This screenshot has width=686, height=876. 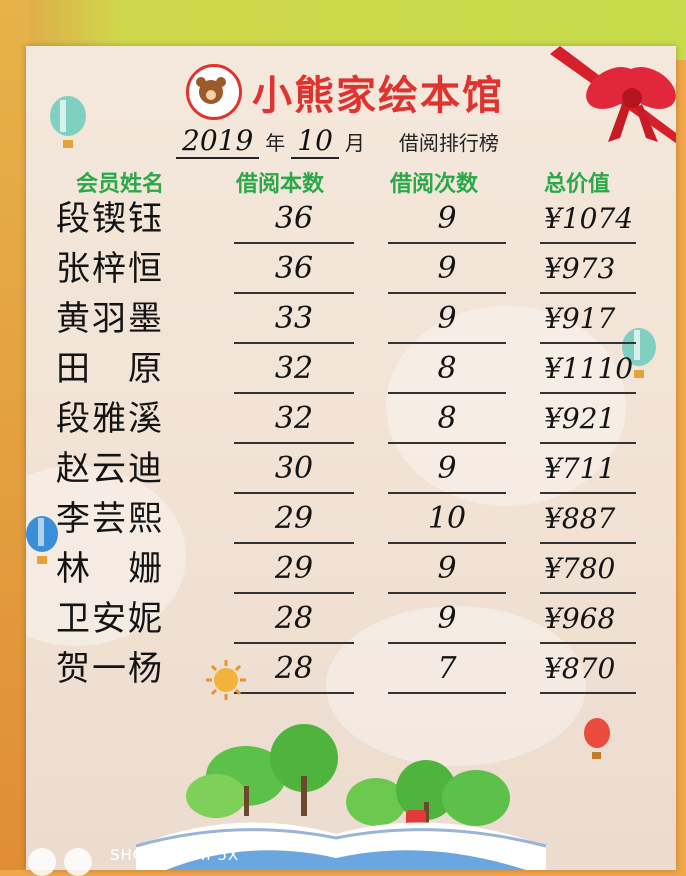 I want to click on table-row: 林 姗 29 9 ¥780, so click(x=351, y=571).